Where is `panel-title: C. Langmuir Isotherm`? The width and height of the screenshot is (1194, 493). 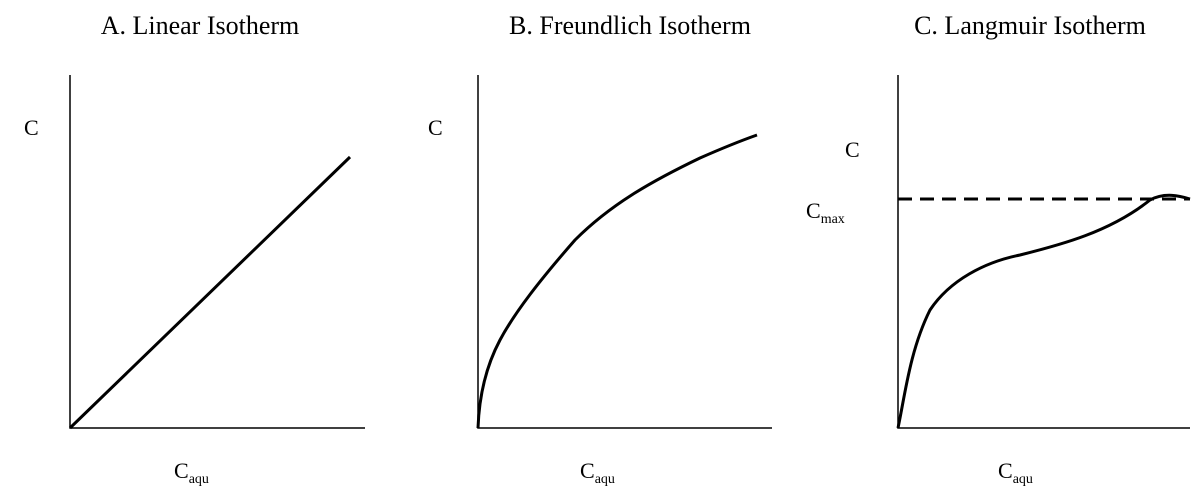 panel-title: C. Langmuir Isotherm is located at coordinates (1030, 25).